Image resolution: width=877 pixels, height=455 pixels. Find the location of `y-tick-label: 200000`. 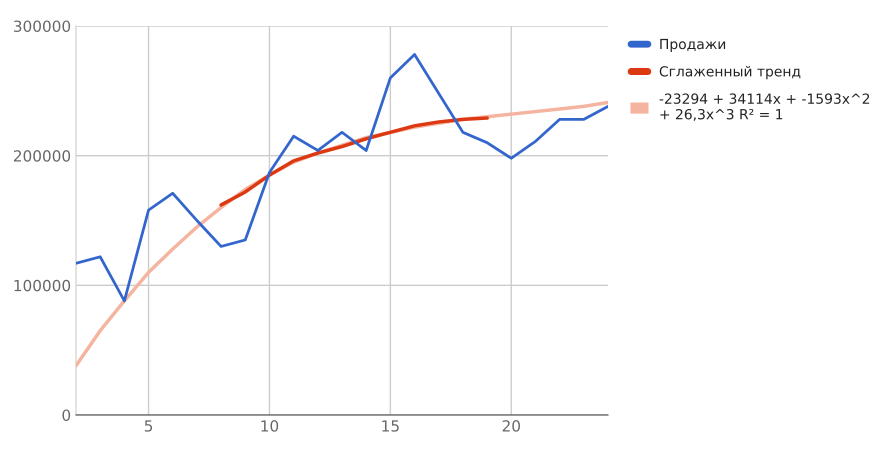

y-tick-label: 200000 is located at coordinates (42, 156).